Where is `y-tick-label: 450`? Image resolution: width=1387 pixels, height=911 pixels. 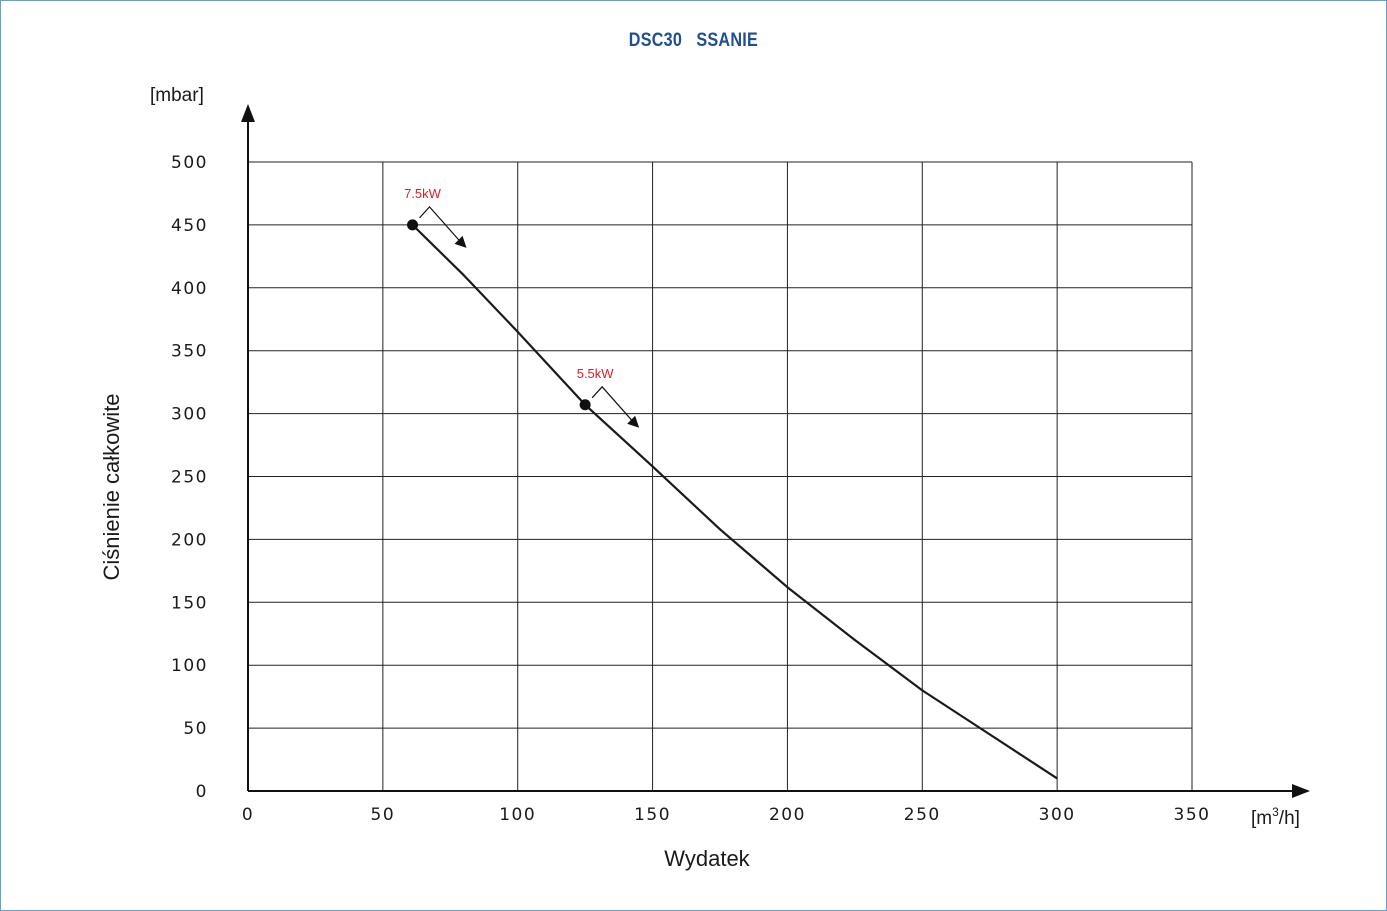 y-tick-label: 450 is located at coordinates (189, 226).